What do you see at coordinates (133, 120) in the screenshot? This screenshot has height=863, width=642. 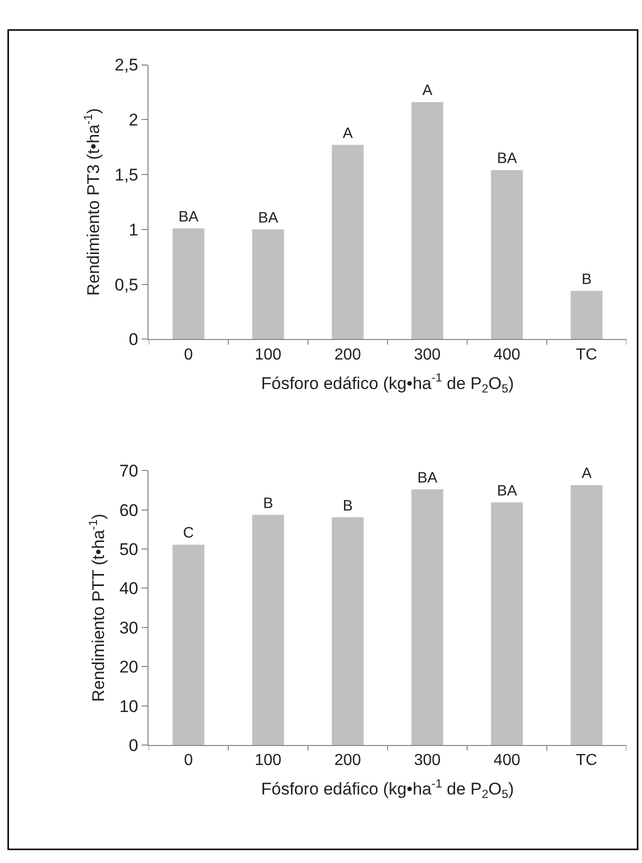 I see `y-tick-label: 2` at bounding box center [133, 120].